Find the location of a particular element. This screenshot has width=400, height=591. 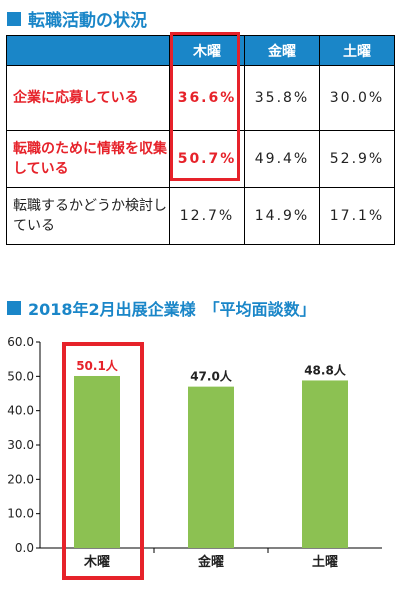

x-tick-label: 土曜 is located at coordinates (325, 562).